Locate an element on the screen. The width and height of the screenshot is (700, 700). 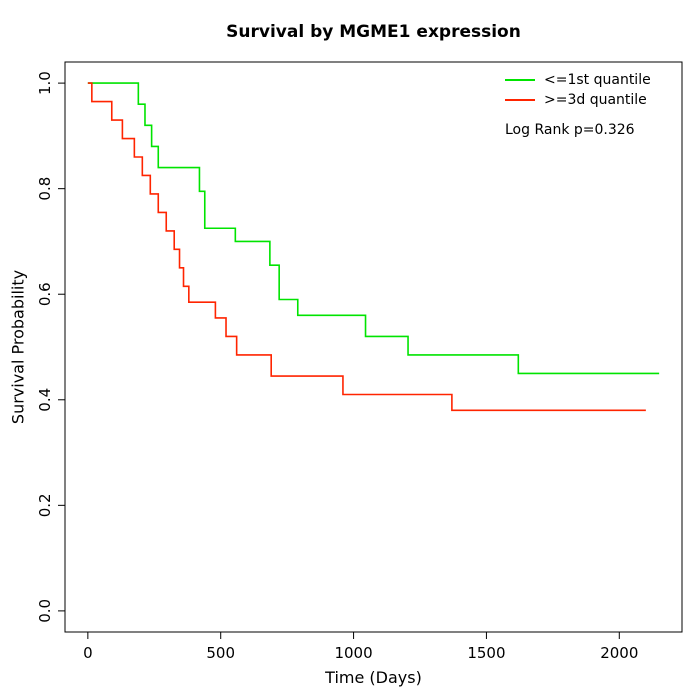
x-axis-tick-label: 500 is located at coordinates (220, 653).